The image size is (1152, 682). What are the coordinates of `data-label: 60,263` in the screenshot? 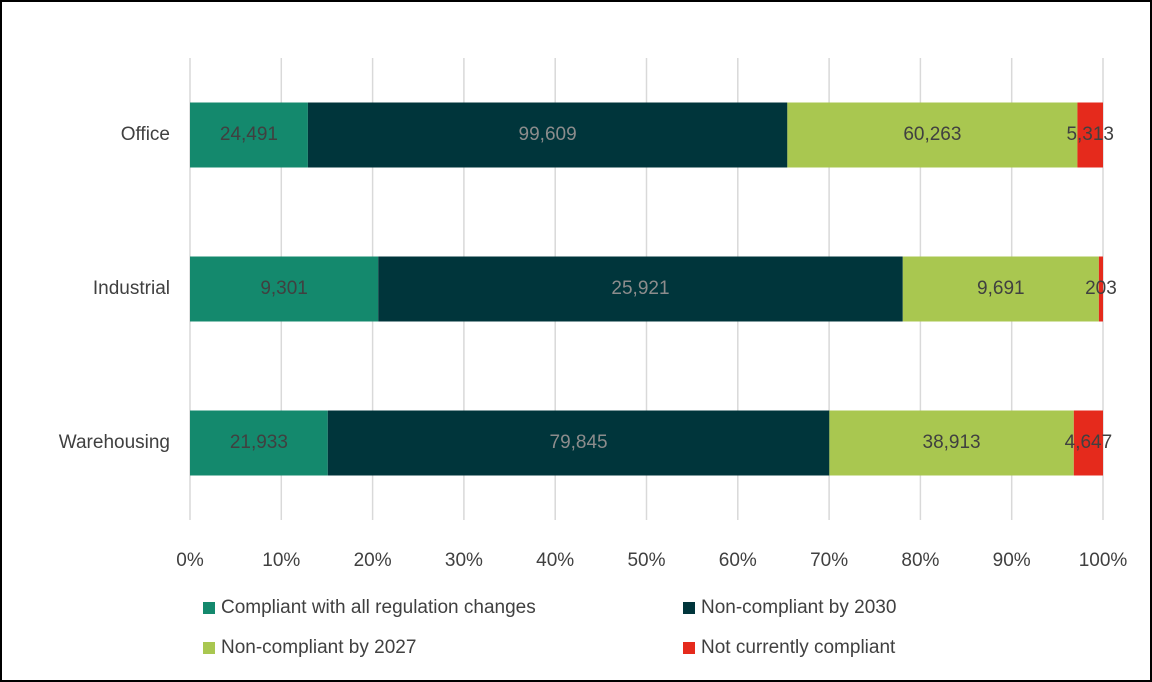 It's located at (932, 134).